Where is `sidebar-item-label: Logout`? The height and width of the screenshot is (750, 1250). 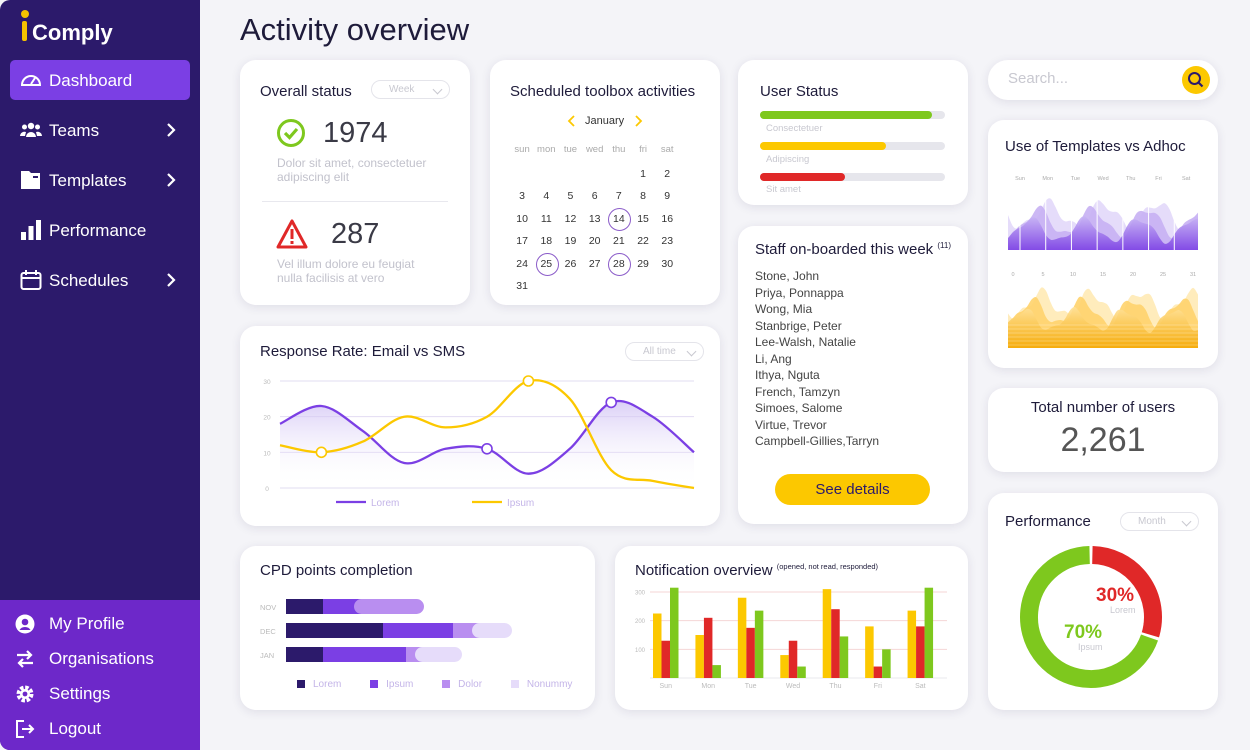 sidebar-item-label: Logout is located at coordinates (75, 728).